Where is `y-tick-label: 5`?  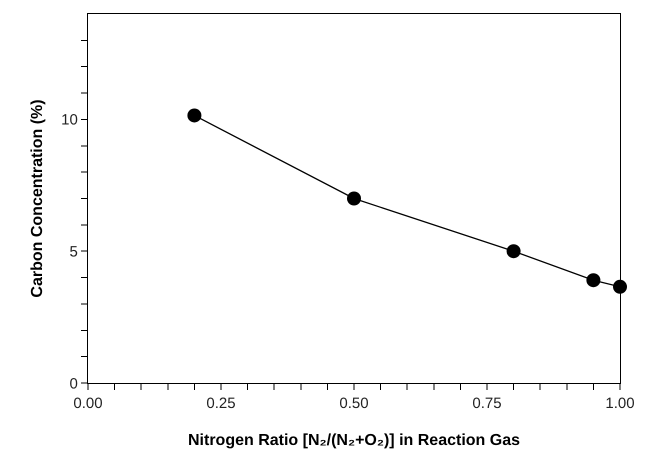
y-tick-label: 5 is located at coordinates (74, 251).